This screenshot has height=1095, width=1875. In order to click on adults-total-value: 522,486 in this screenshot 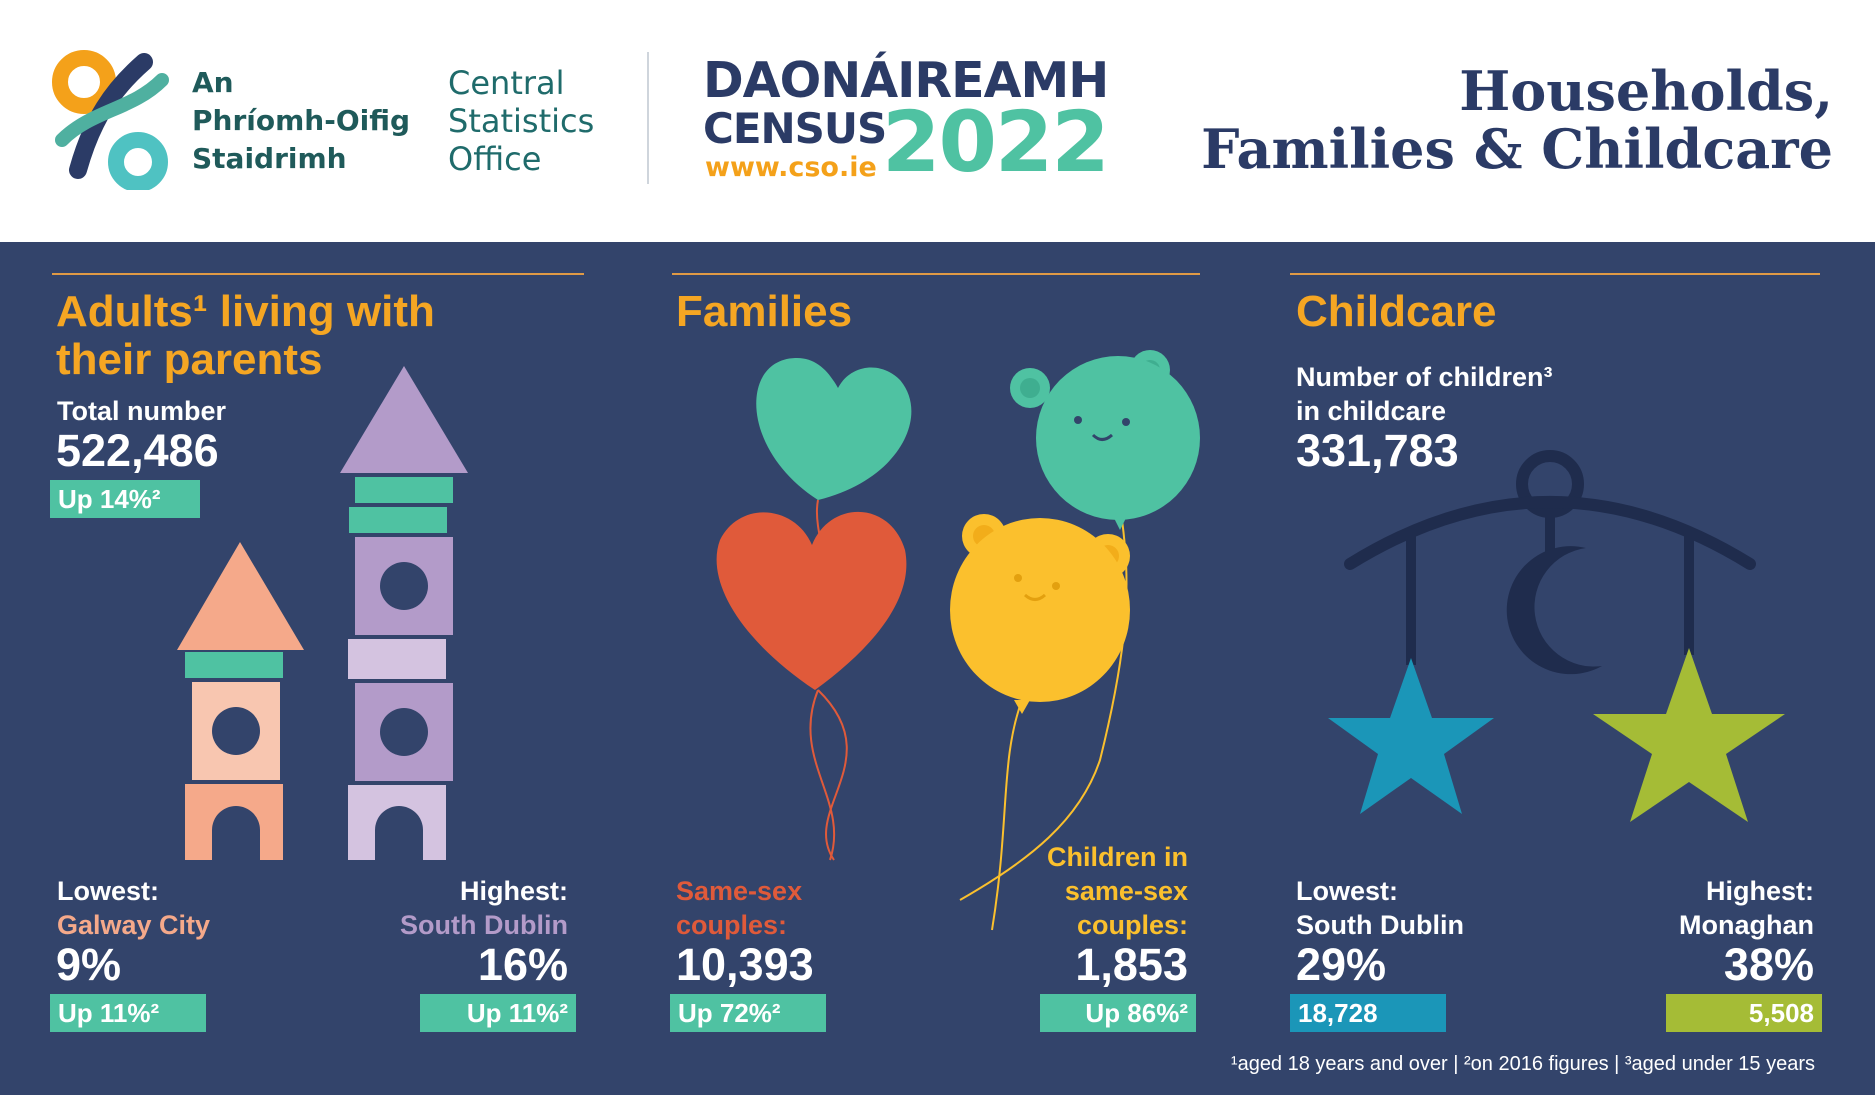, I will do `click(137, 450)`.